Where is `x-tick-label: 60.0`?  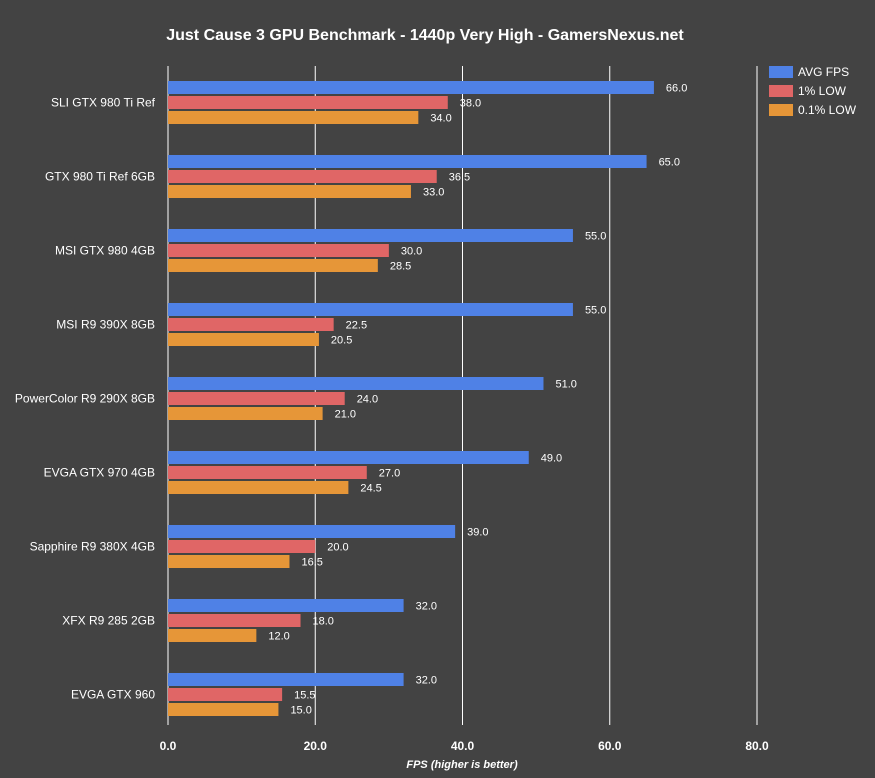
x-tick-label: 60.0 is located at coordinates (610, 746).